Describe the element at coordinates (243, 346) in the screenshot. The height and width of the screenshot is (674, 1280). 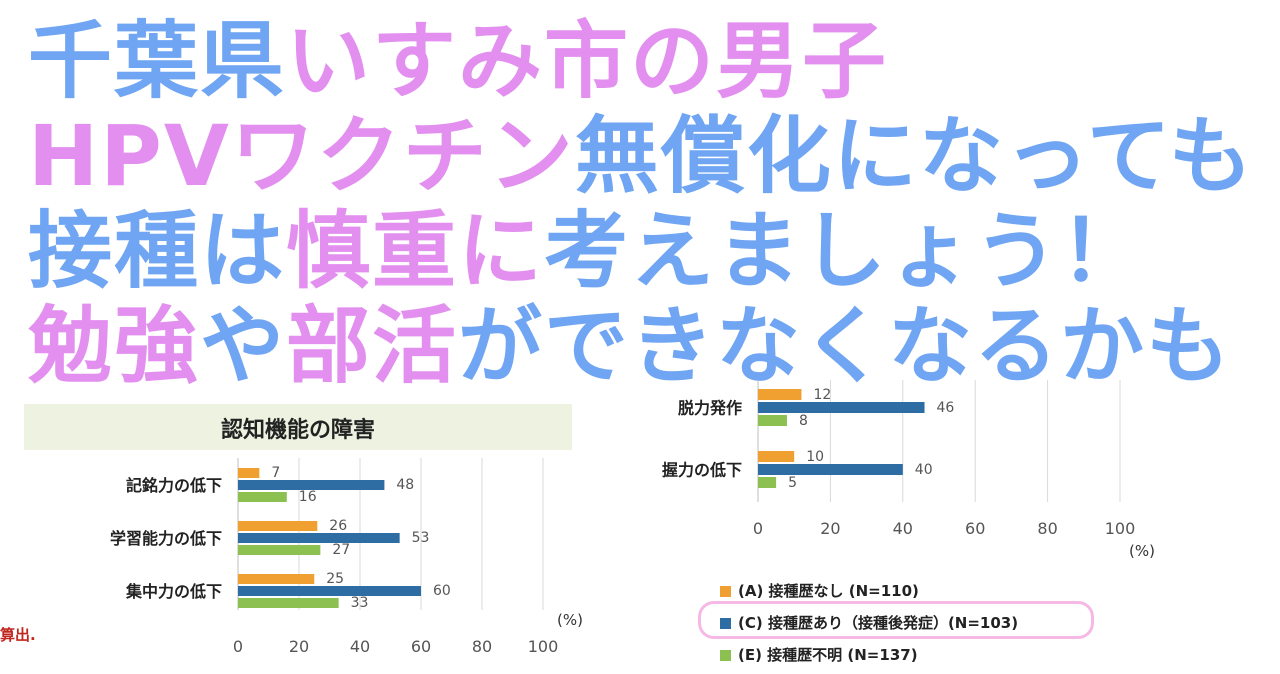
I see `headline-segment: や` at that location.